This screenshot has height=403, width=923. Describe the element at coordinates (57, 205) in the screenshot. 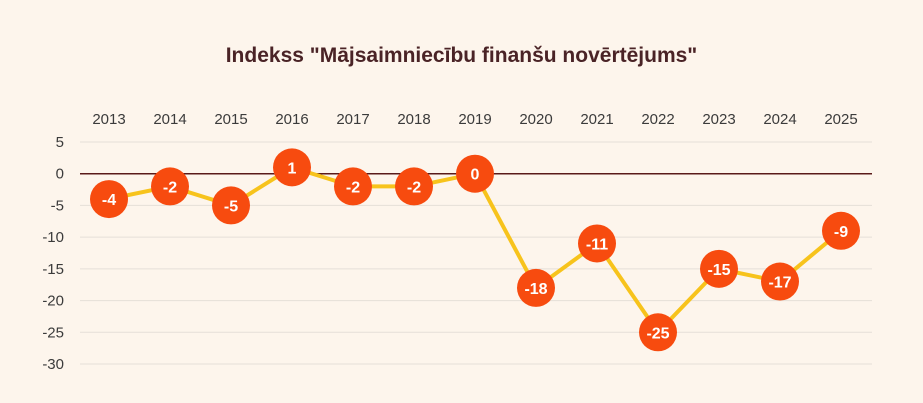

I see `y-tick-label: -5` at that location.